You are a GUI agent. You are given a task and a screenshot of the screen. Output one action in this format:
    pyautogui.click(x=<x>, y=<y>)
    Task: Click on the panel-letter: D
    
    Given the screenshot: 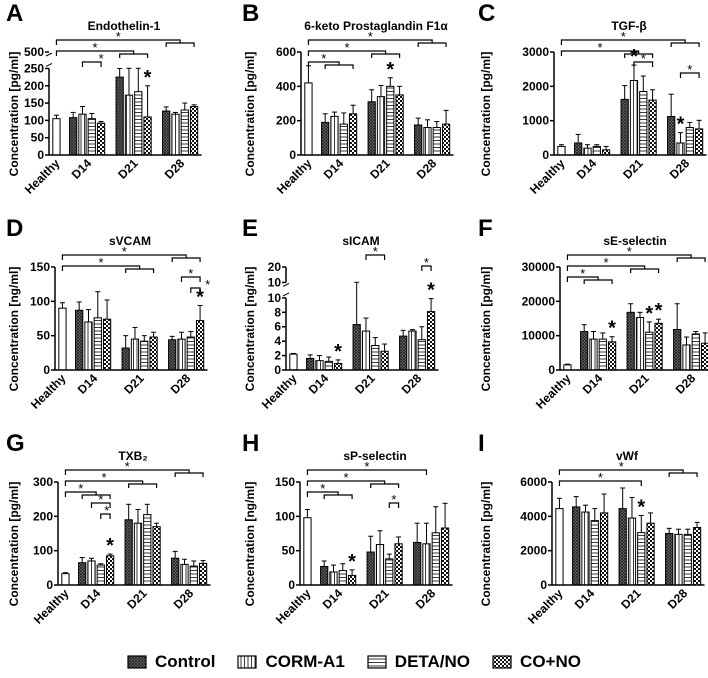 What is the action you would take?
    pyautogui.click(x=15, y=228)
    